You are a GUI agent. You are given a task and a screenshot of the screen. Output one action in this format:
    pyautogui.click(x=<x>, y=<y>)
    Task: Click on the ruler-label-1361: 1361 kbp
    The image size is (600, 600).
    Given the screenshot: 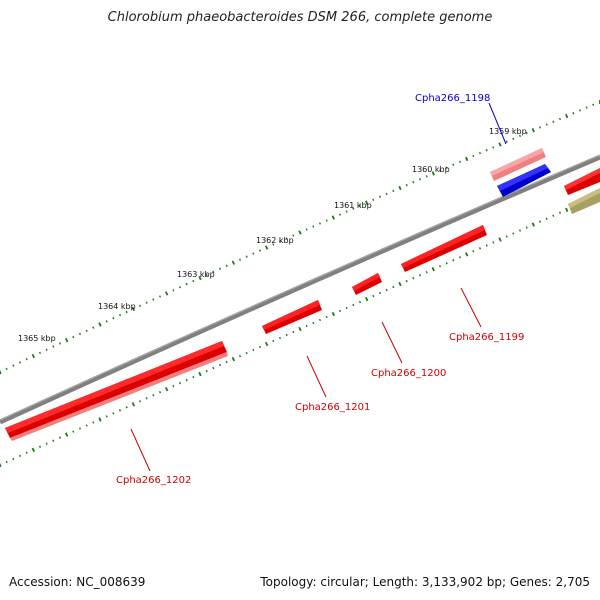 What is the action you would take?
    pyautogui.click(x=353, y=205)
    